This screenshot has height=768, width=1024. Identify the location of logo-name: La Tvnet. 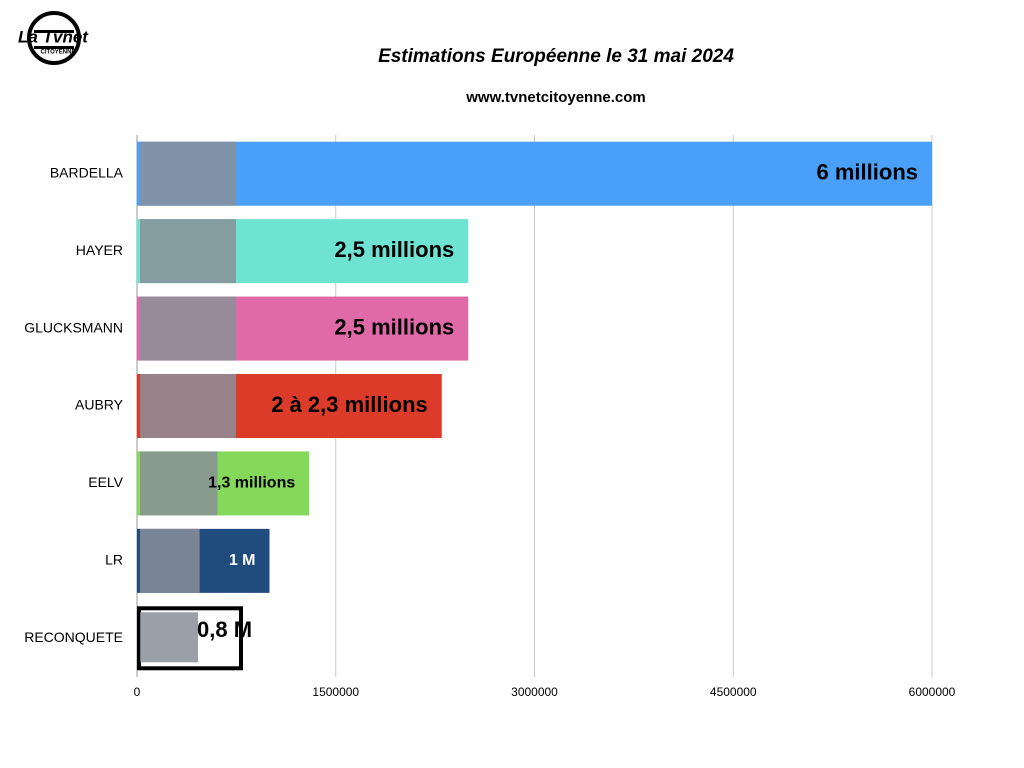
(53, 36).